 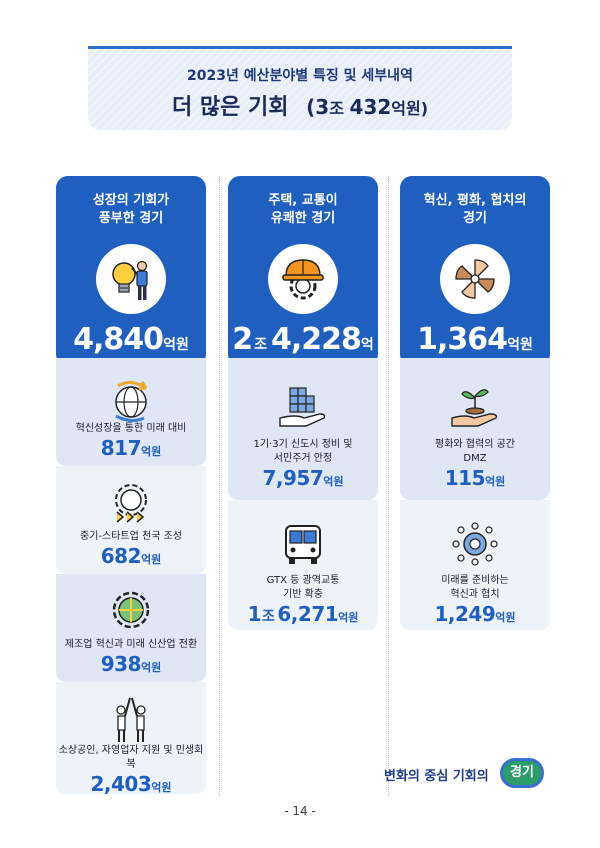 I want to click on item-value: 7,957억원, so click(x=303, y=478).